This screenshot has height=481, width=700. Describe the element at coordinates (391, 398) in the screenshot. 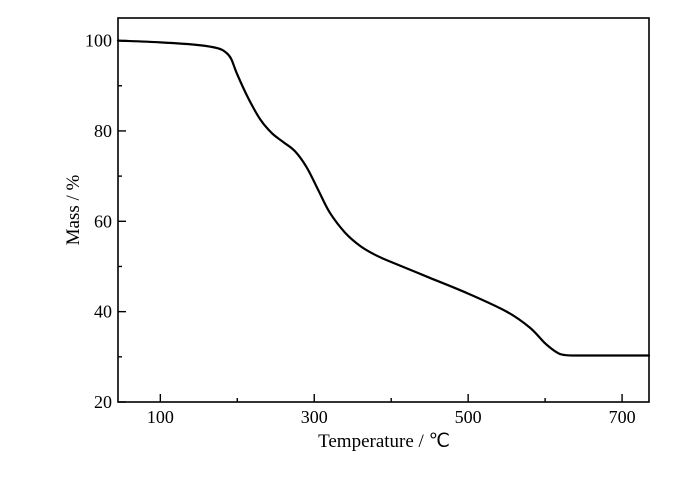

I see `x-major-ticks` at that location.